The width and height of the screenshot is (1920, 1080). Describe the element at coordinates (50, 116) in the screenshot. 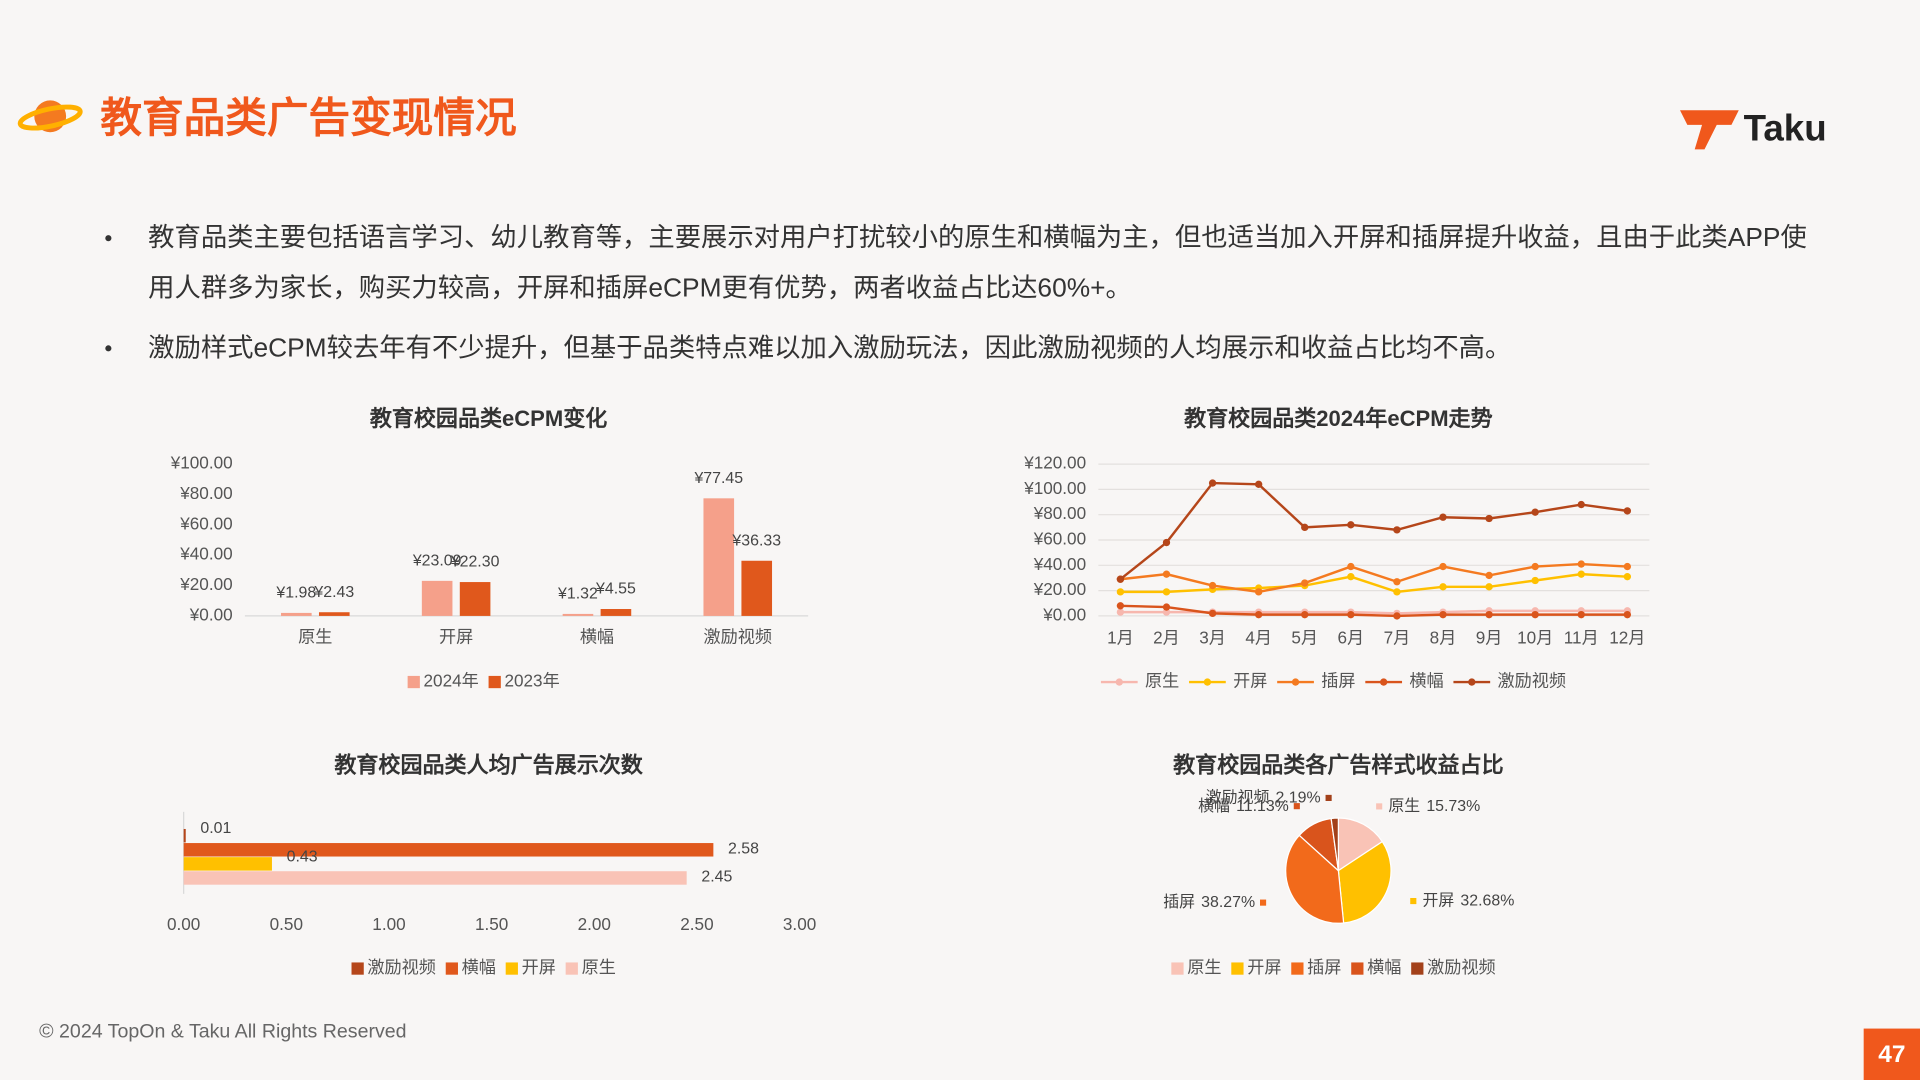

I see `planet-icon` at that location.